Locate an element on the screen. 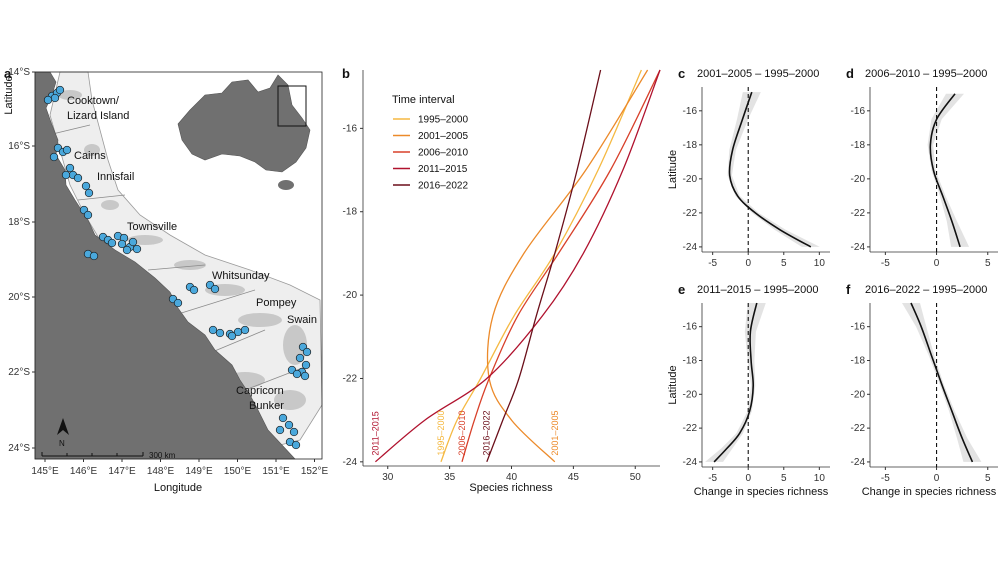 The height and width of the screenshot is (563, 1000). map-lon-tick-label: 145°E is located at coordinates (45, 471).